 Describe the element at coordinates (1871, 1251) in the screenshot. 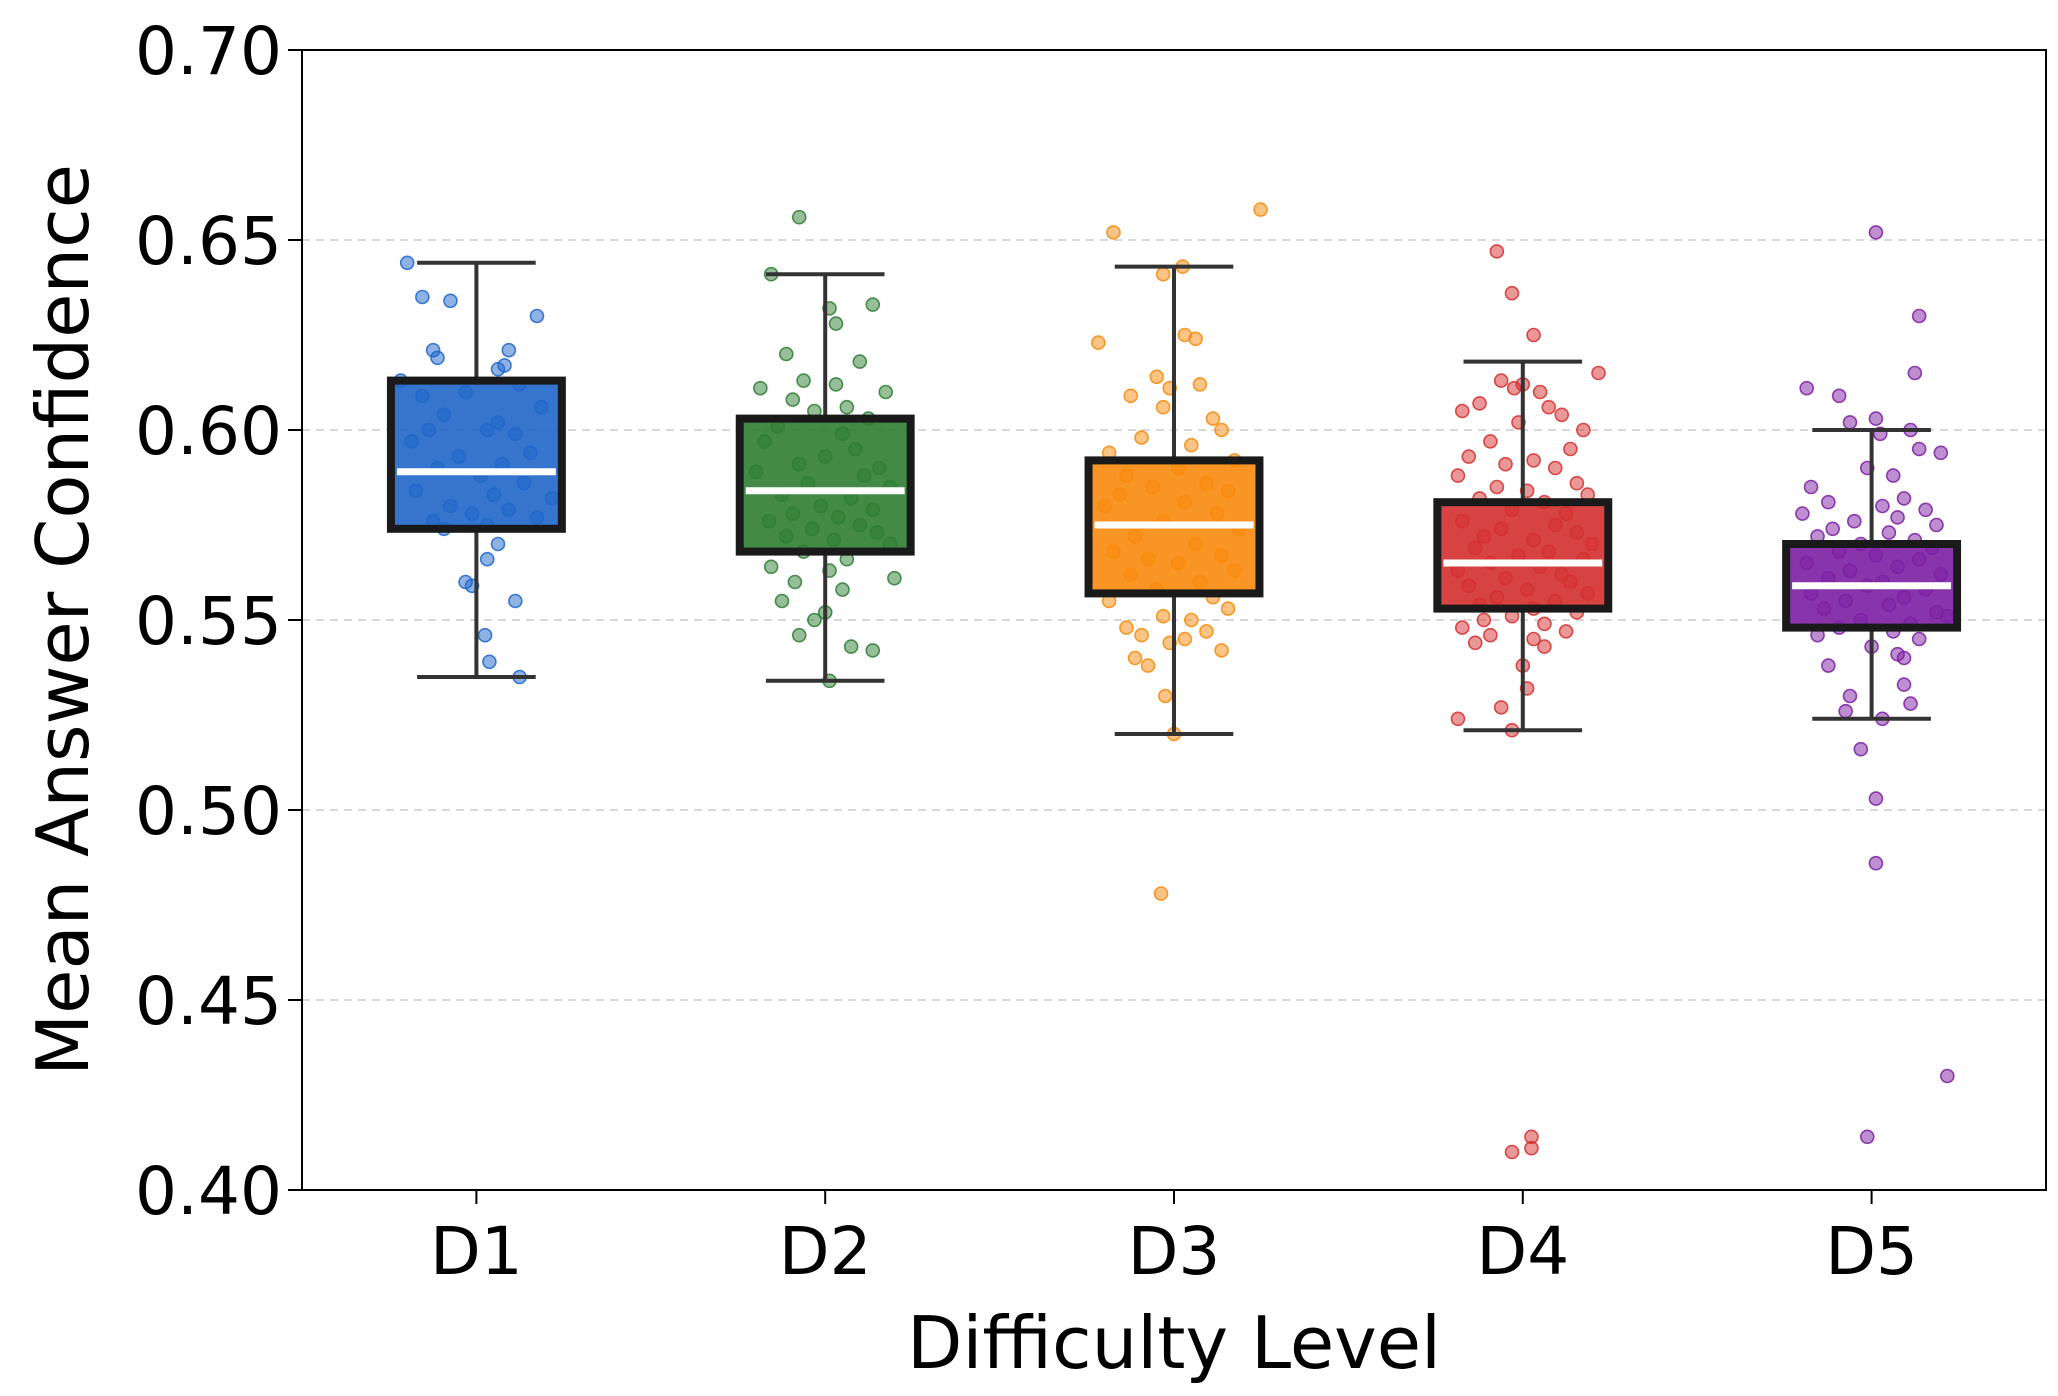

I see `x-tick-label: D5` at that location.